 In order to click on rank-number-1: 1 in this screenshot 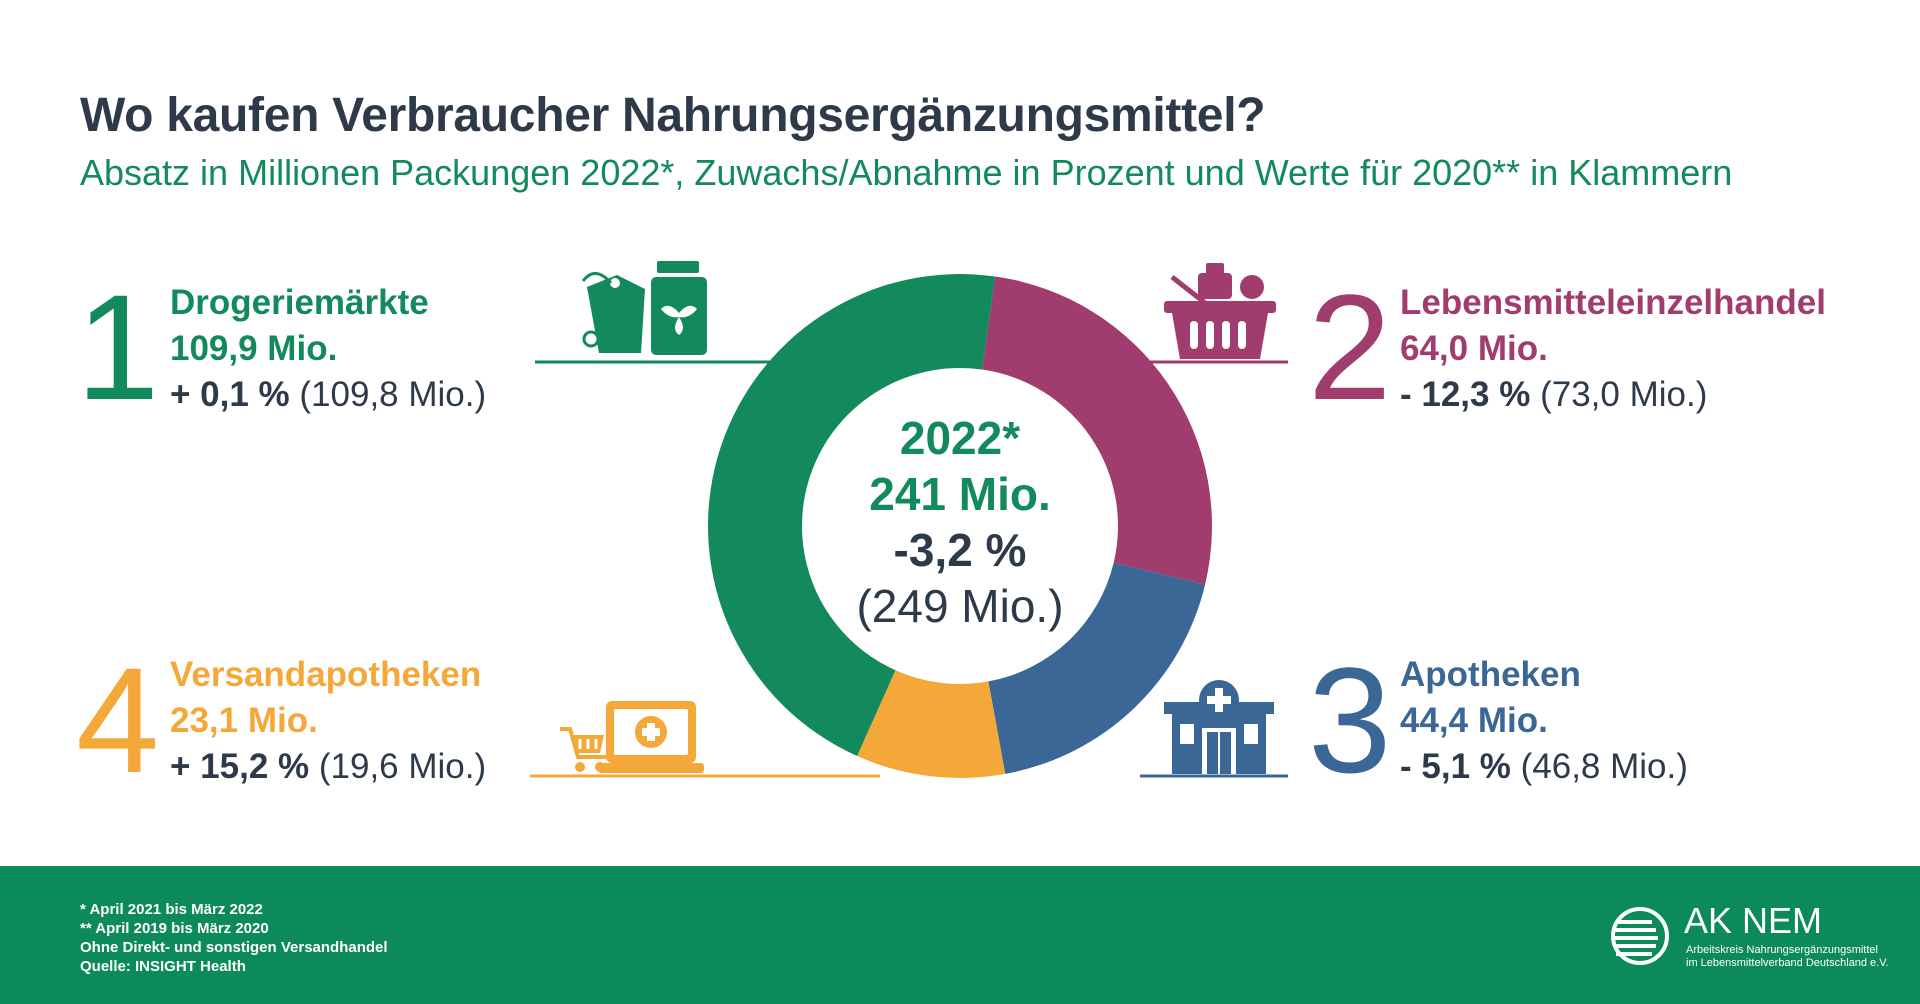, I will do `click(118, 347)`.